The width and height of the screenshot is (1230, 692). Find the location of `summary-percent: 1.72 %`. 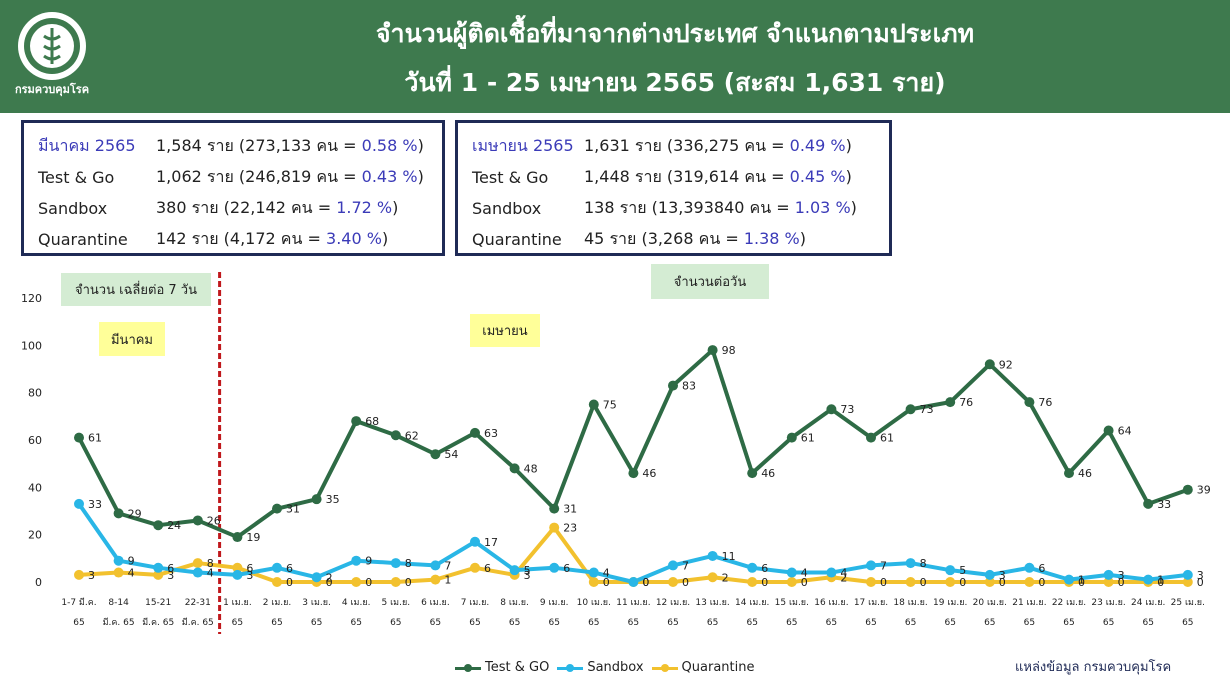

summary-percent: 1.72 % is located at coordinates (364, 207).